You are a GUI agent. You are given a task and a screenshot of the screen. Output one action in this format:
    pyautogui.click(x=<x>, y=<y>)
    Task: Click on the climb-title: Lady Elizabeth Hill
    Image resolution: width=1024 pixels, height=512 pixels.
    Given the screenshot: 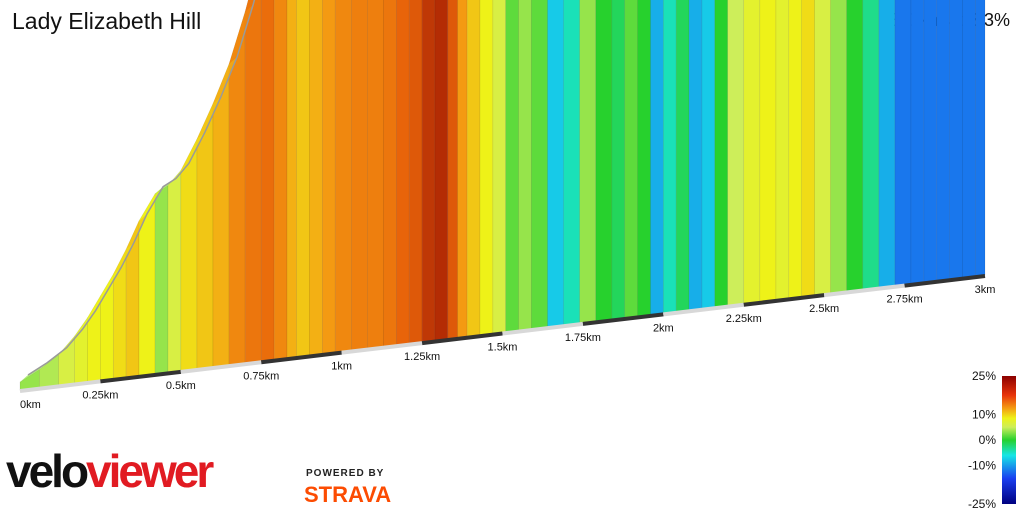 What is the action you would take?
    pyautogui.click(x=107, y=21)
    